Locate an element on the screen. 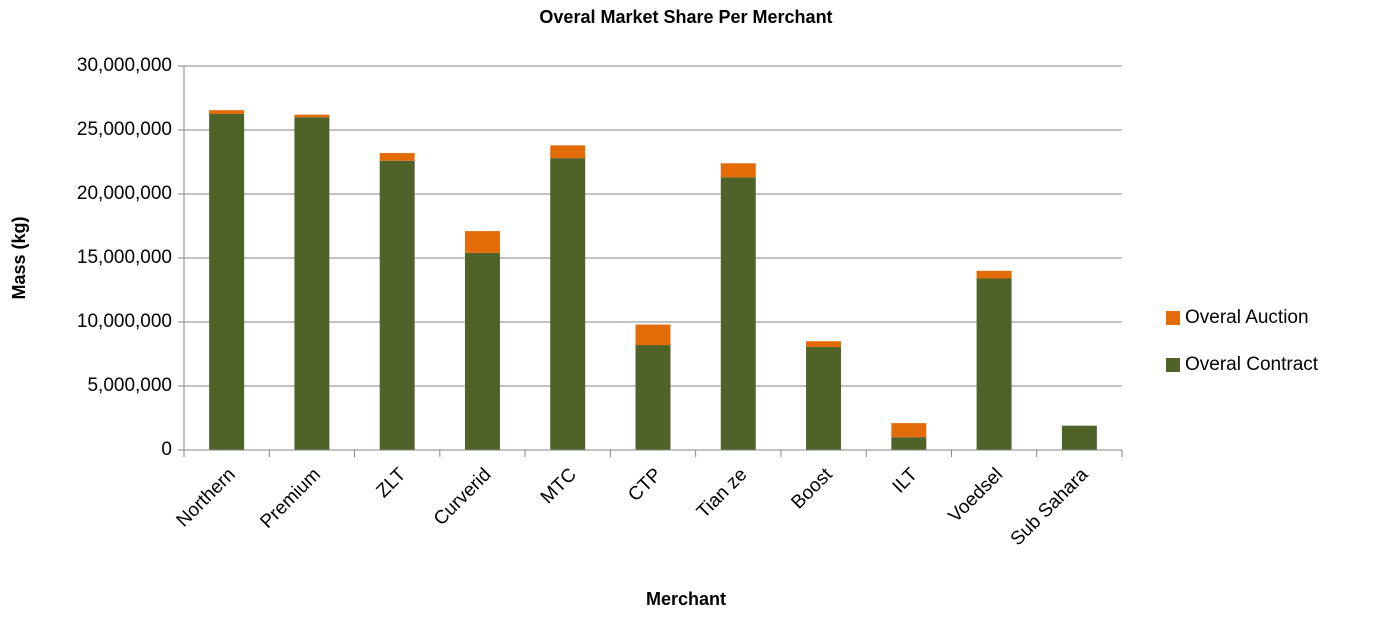 Image resolution: width=1373 pixels, height=618 pixels. legend-label: Overal Auction is located at coordinates (1247, 317).